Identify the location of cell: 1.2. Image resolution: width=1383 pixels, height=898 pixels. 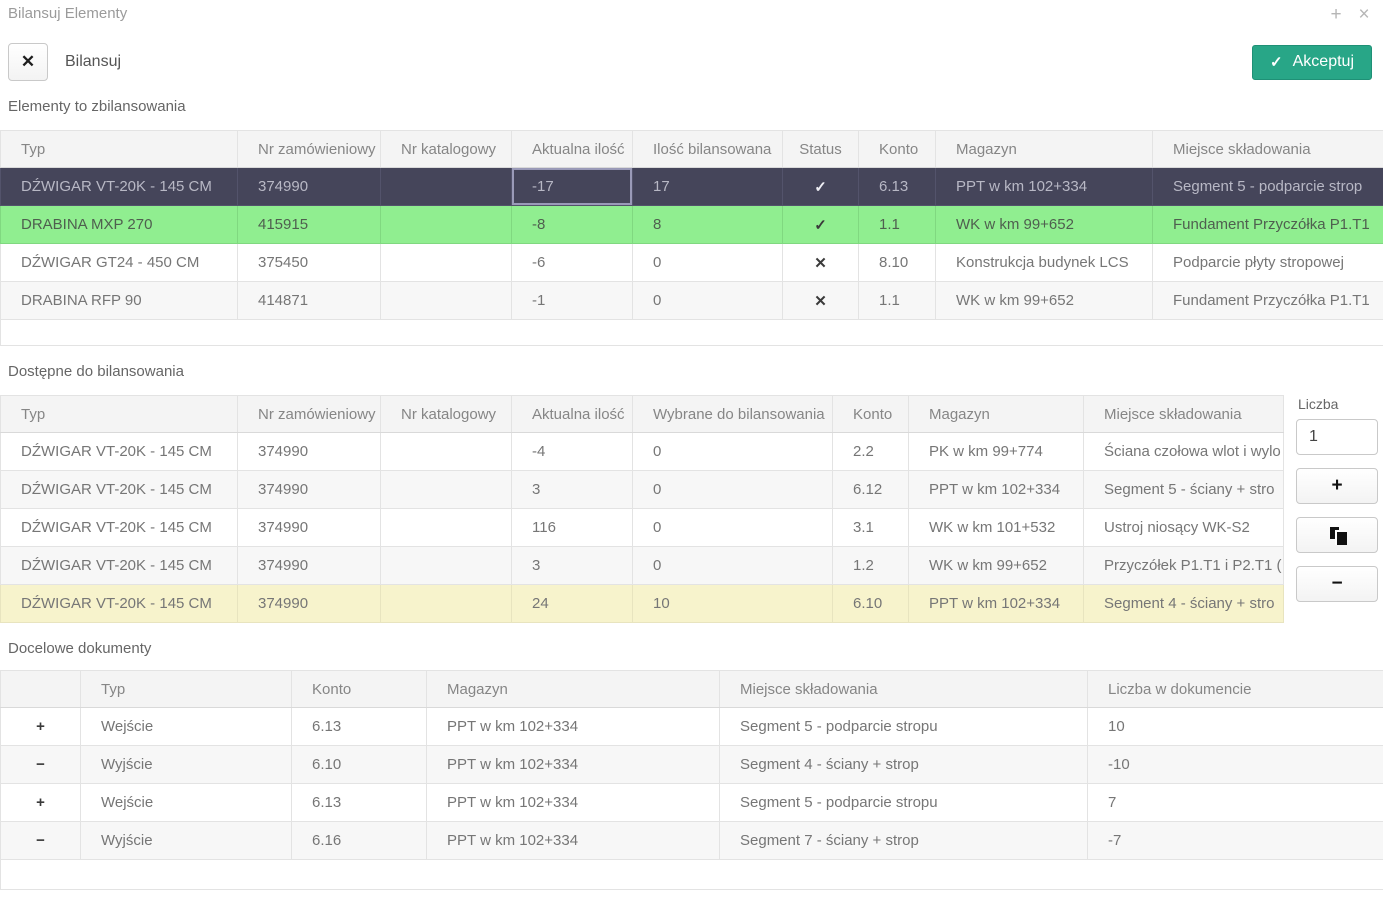
(870, 565).